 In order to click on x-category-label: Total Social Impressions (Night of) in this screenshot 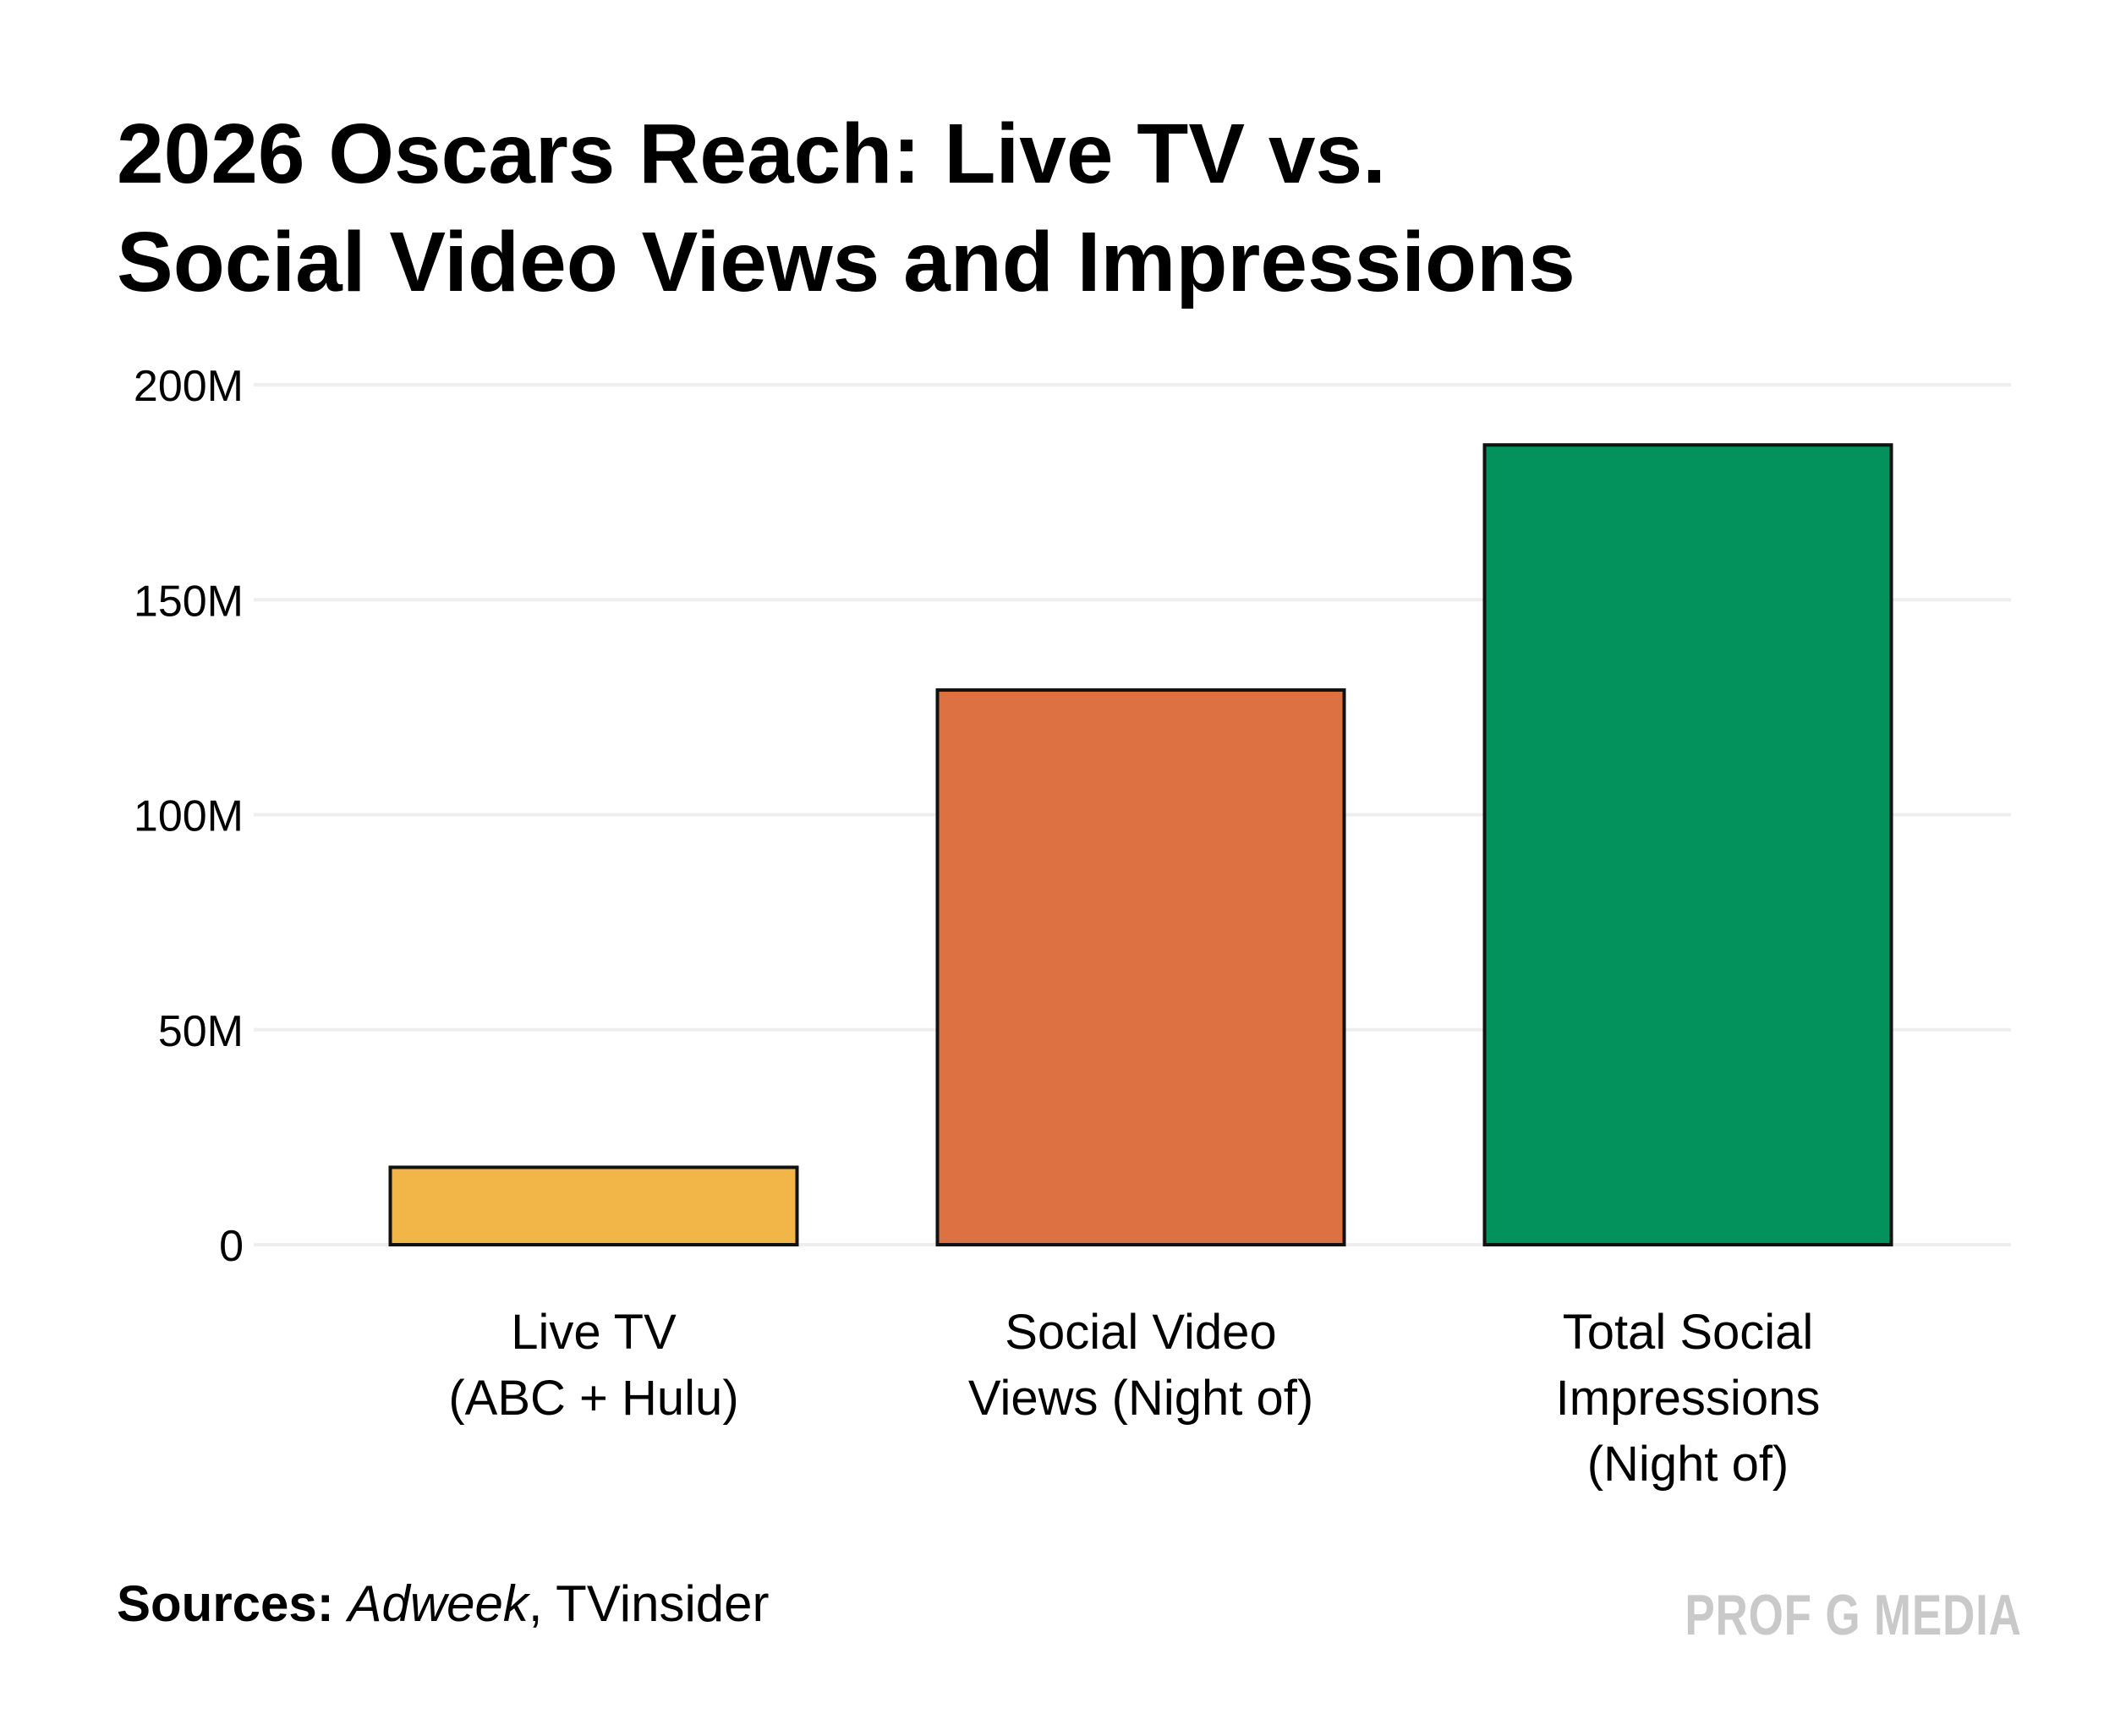, I will do `click(1688, 1398)`.